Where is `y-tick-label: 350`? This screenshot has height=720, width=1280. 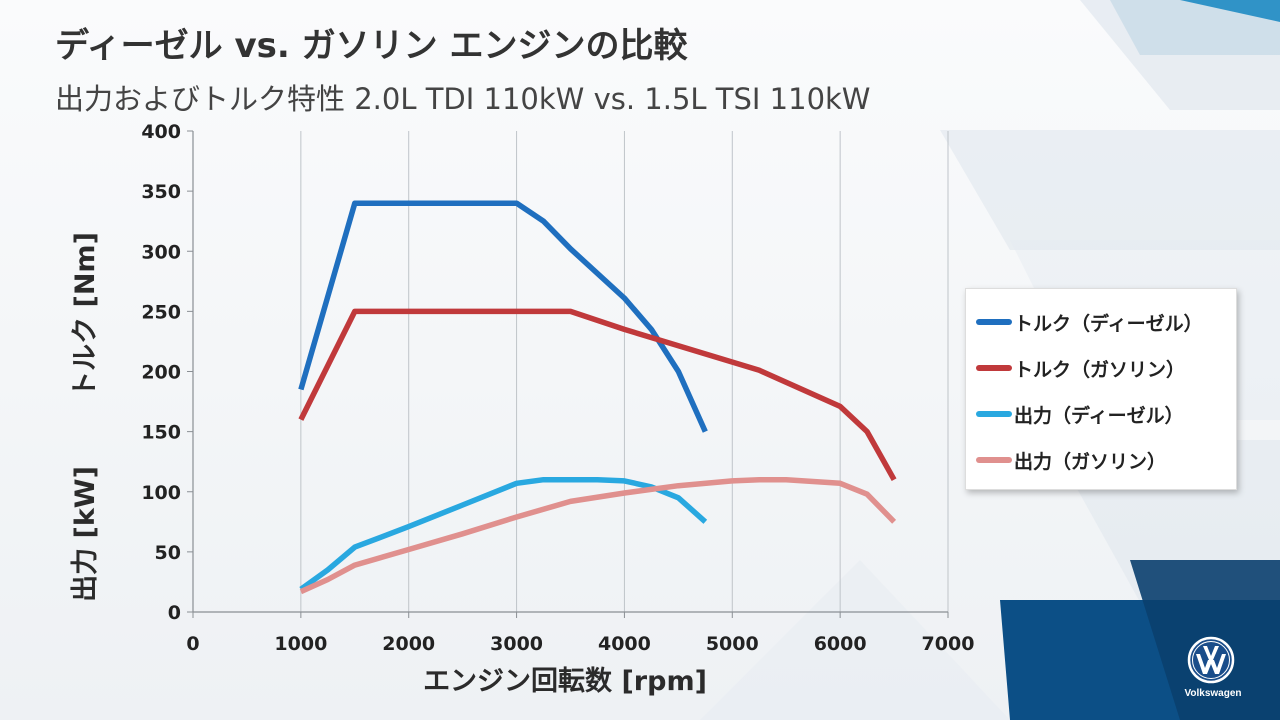
y-tick-label: 350 is located at coordinates (161, 192).